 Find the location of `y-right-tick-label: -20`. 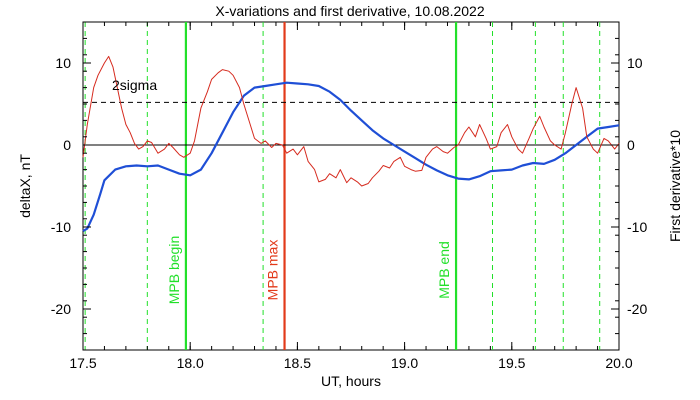

y-right-tick-label: -20 is located at coordinates (637, 309).